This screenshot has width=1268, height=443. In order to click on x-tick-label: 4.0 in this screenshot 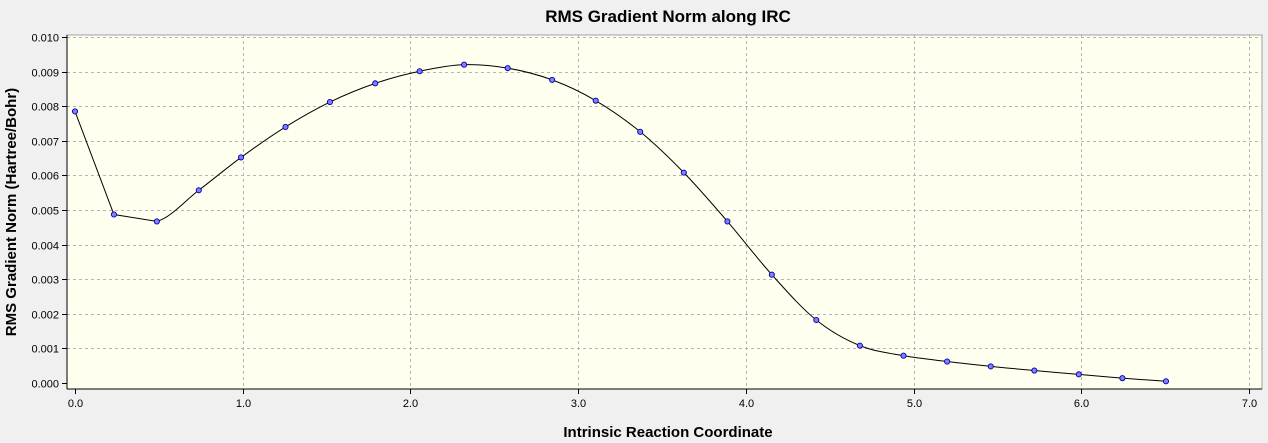, I will do `click(746, 404)`.